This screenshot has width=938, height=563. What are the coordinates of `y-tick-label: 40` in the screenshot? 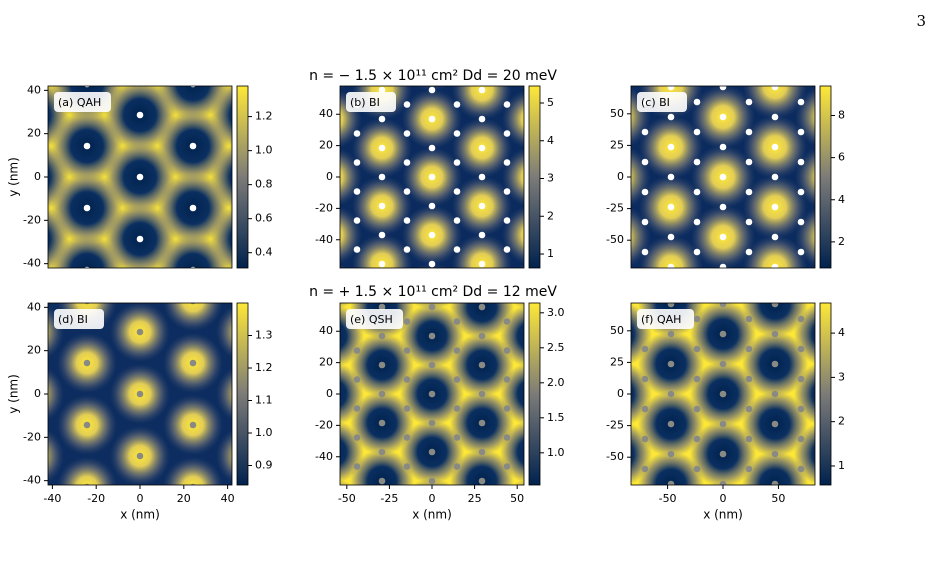 It's located at (34, 89).